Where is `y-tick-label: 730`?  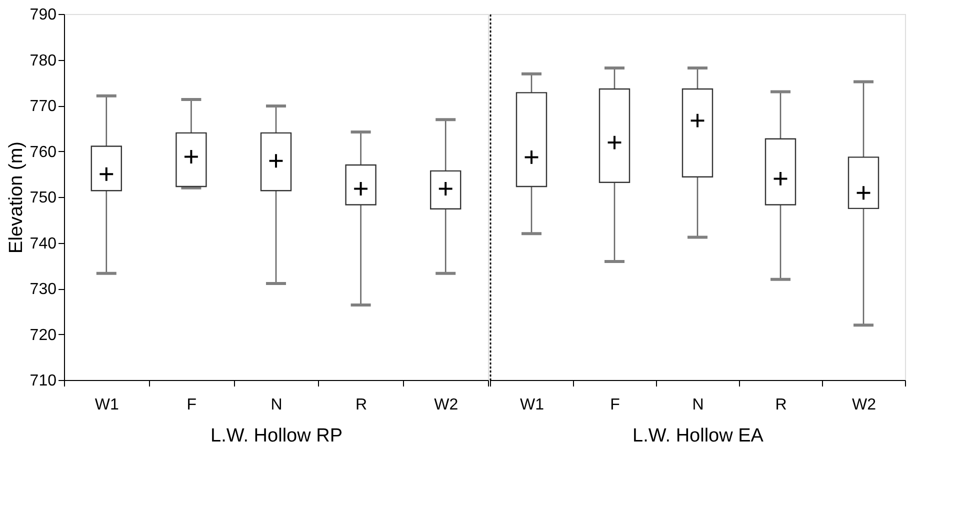
y-tick-label: 730 is located at coordinates (43, 289).